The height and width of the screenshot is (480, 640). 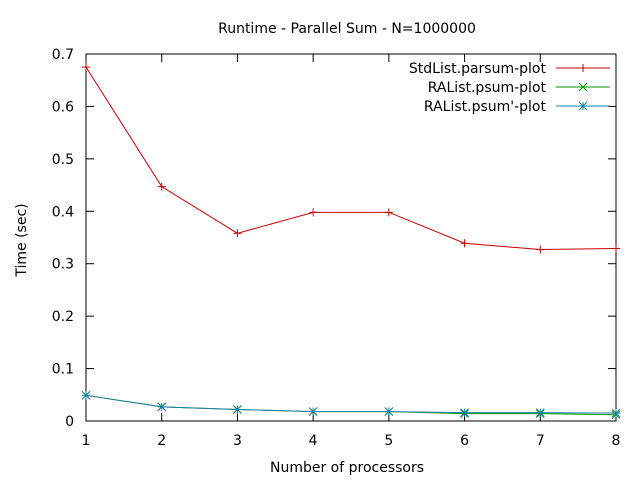 What do you see at coordinates (63, 317) in the screenshot?
I see `y-tick-label: 0.2` at bounding box center [63, 317].